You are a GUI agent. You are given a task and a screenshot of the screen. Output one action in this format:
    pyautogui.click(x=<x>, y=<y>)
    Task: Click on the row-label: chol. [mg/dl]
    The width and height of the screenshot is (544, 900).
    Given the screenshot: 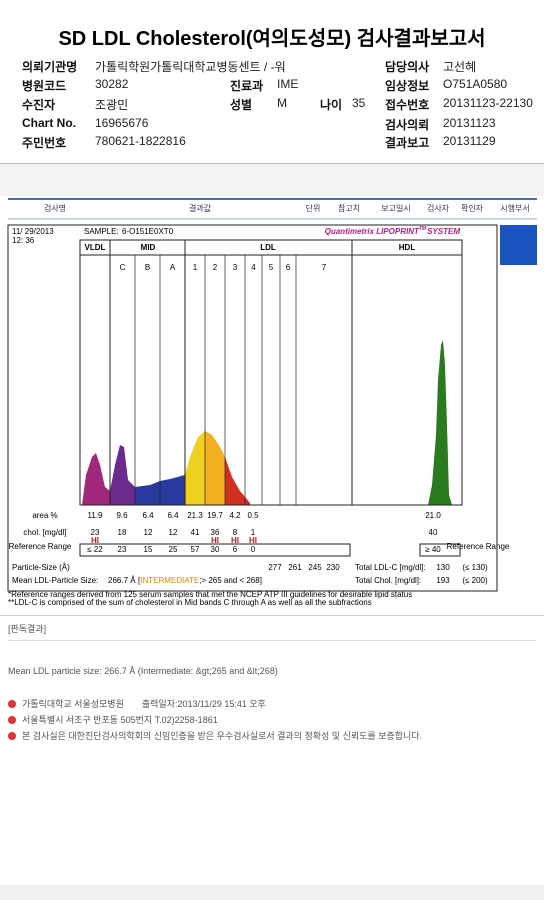 What is the action you would take?
    pyautogui.click(x=44, y=532)
    